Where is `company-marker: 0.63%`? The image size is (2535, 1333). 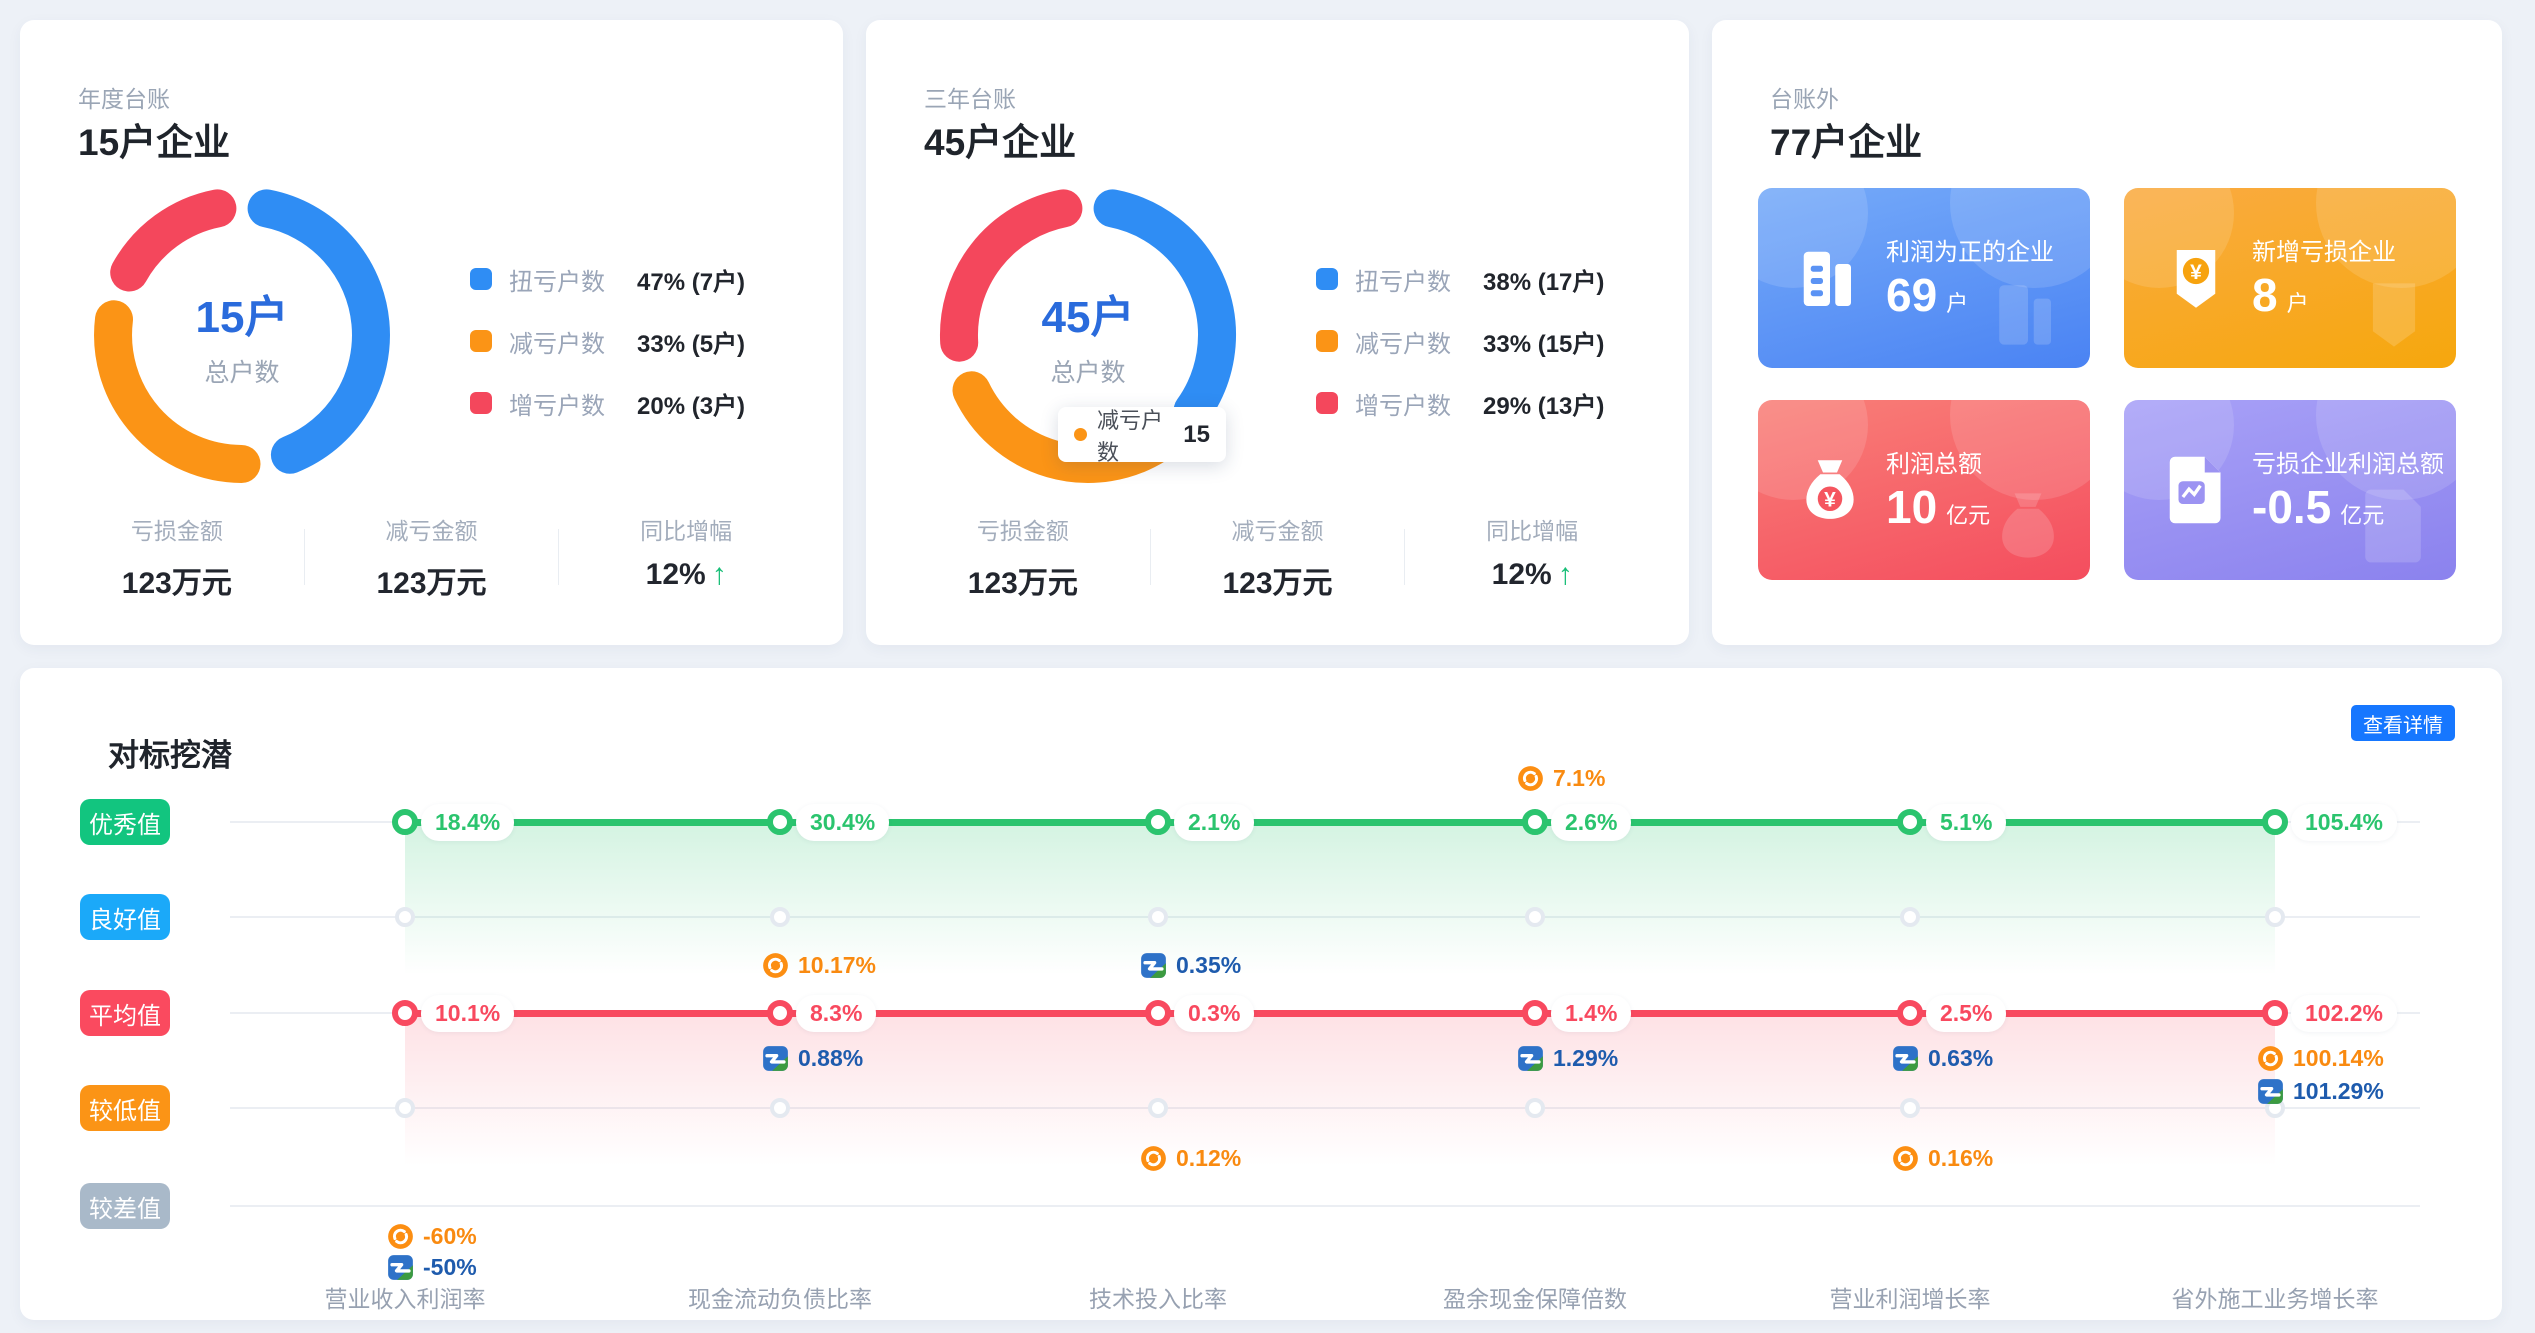
company-marker: 0.63% is located at coordinates (1942, 1058).